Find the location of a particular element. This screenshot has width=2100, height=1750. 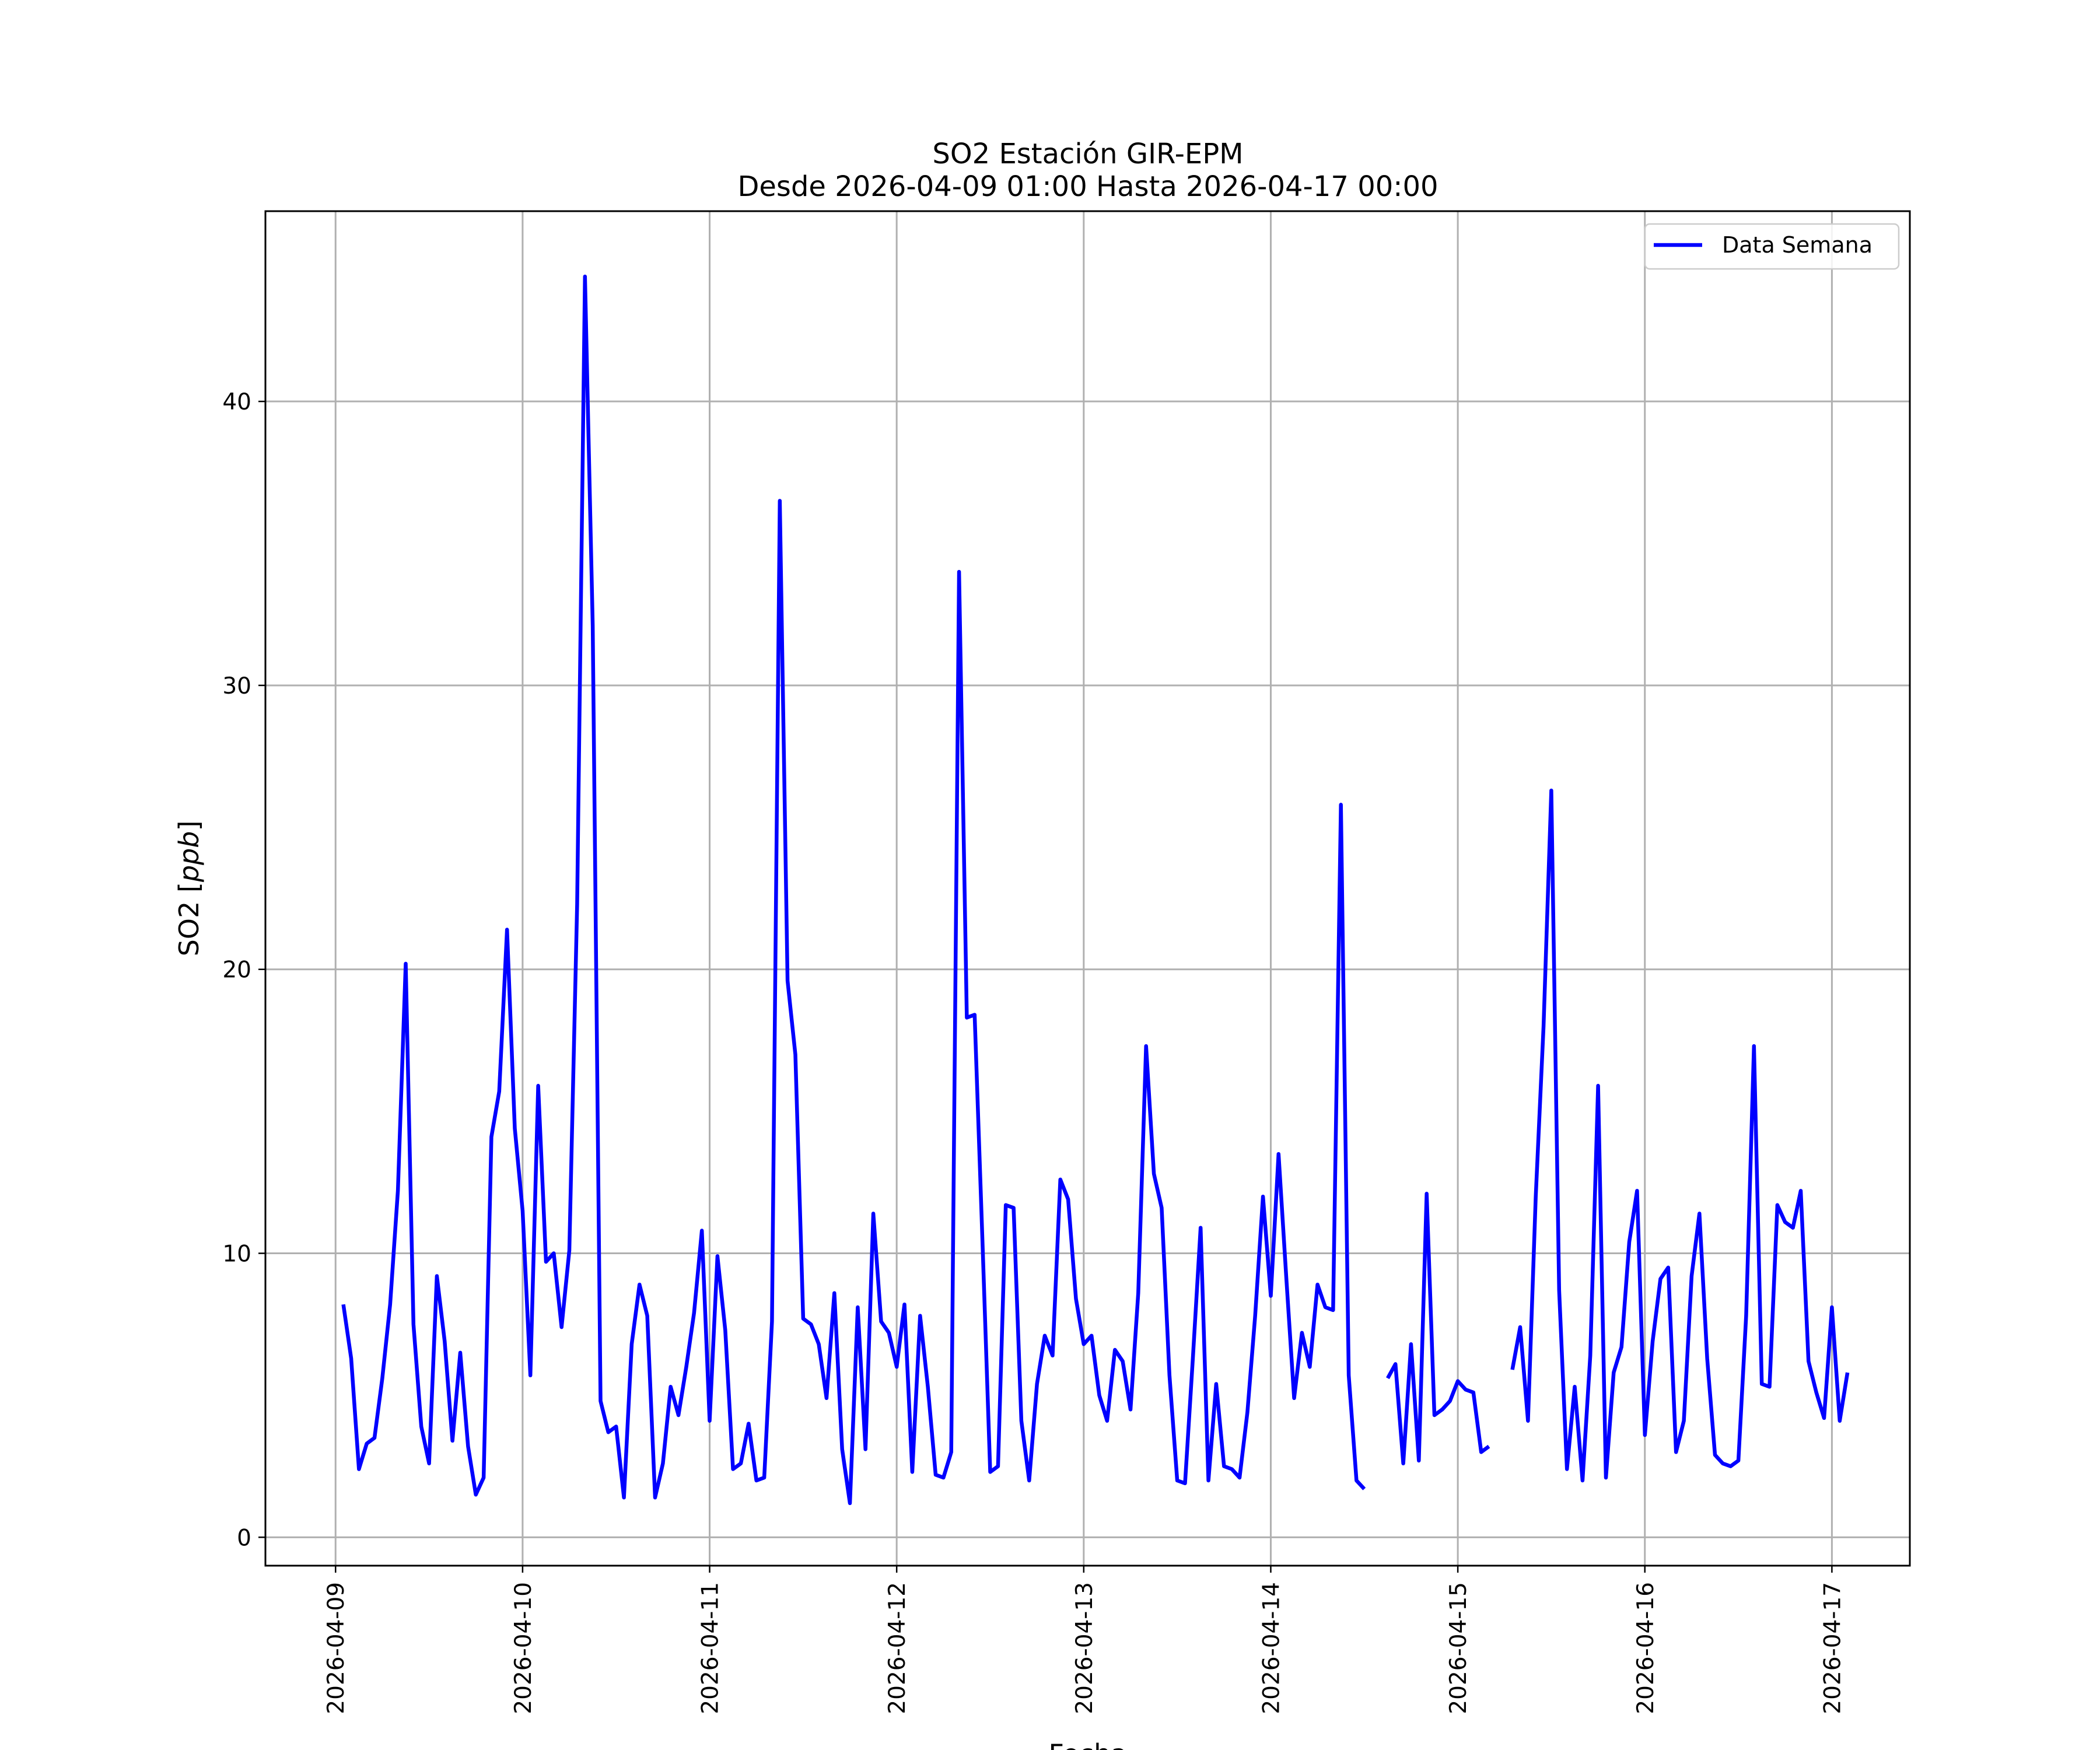

y-tick-label: 10 is located at coordinates (236, 1254).